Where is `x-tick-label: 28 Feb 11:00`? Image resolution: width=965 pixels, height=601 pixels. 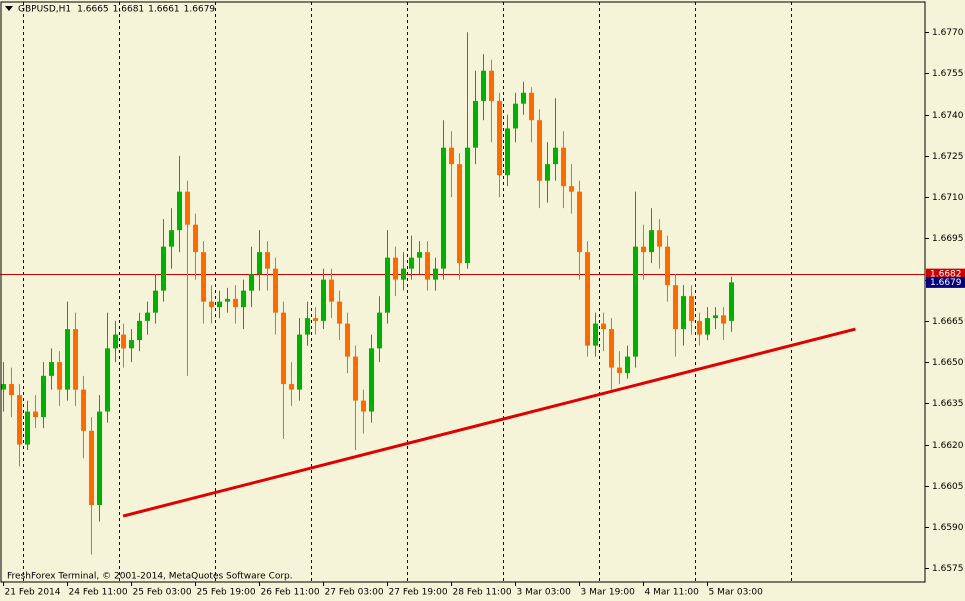
x-tick-label: 28 Feb 11:00 is located at coordinates (482, 593).